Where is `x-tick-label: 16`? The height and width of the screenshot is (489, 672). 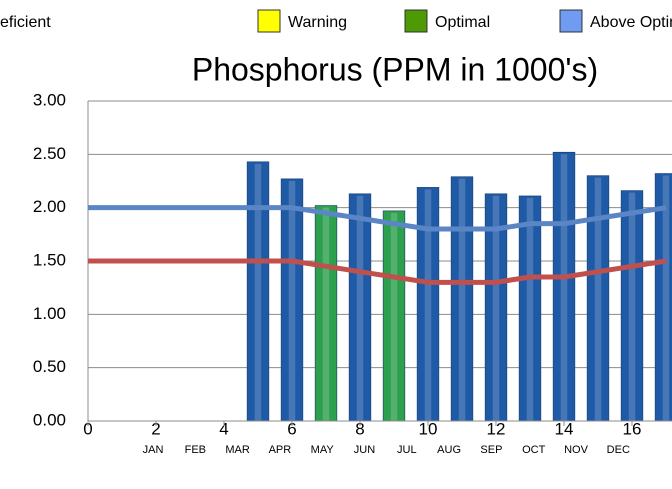 x-tick-label: 16 is located at coordinates (632, 428).